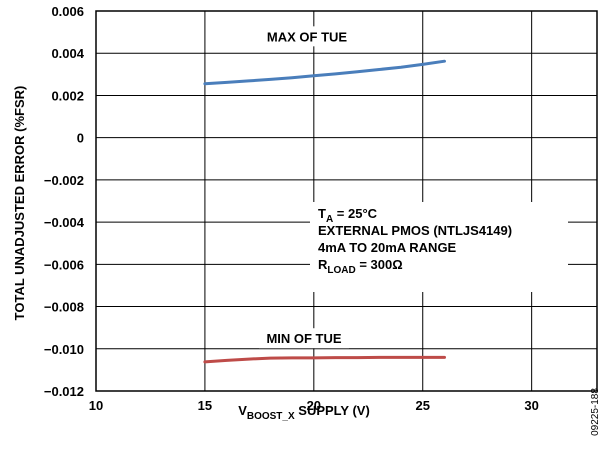  Describe the element at coordinates (595, 412) in the screenshot. I see `figure-id: 09225-188` at that location.